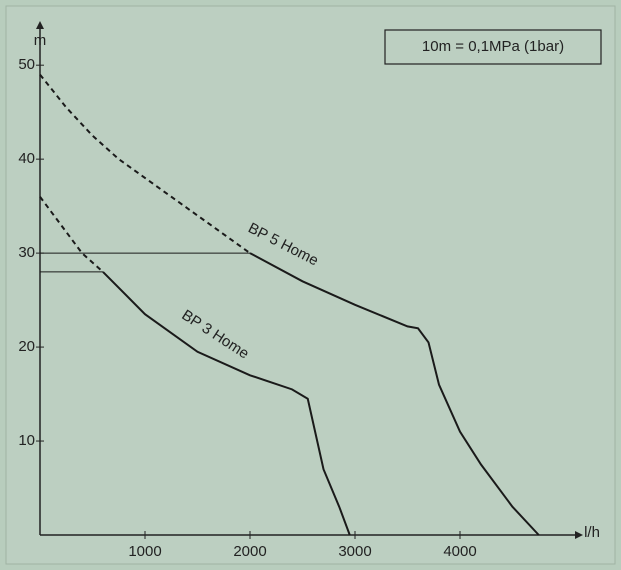 This screenshot has height=570, width=621. What do you see at coordinates (40, 25) in the screenshot?
I see `y-axis-arrow` at bounding box center [40, 25].